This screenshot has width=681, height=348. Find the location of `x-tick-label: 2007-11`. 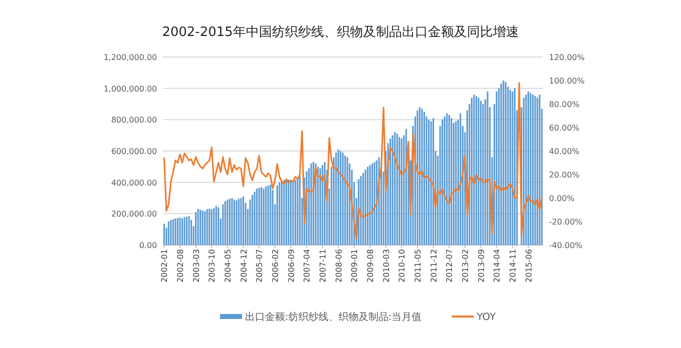

x-tick-label: 2007-11 is located at coordinates (323, 265).